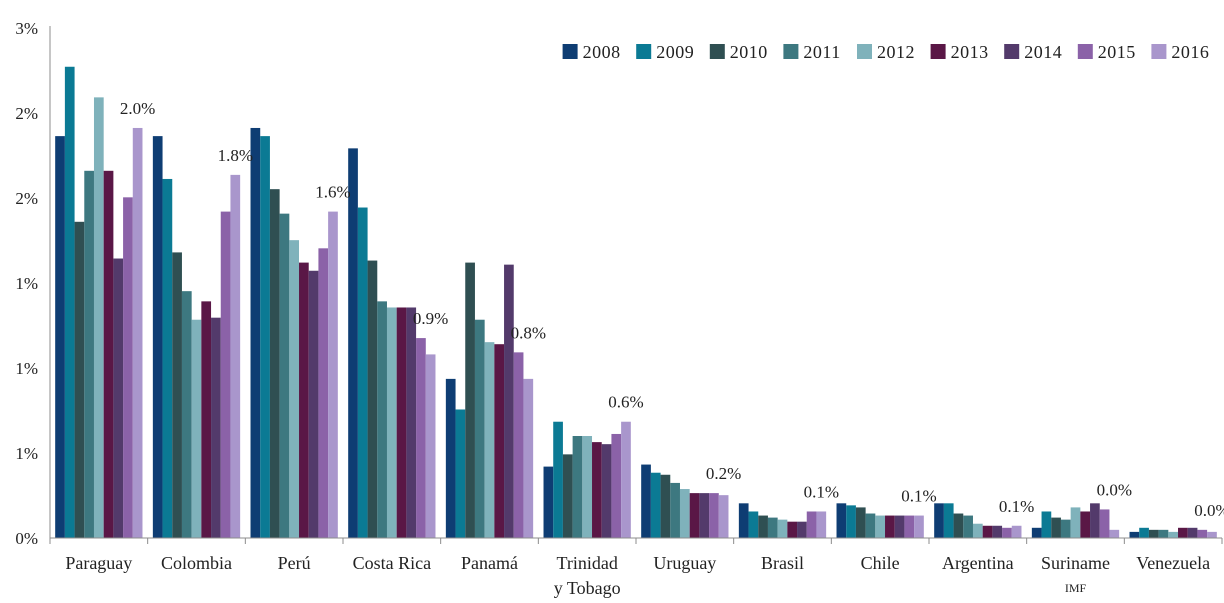  What do you see at coordinates (675, 52) in the screenshot?
I see `legend-label: 2009` at bounding box center [675, 52].